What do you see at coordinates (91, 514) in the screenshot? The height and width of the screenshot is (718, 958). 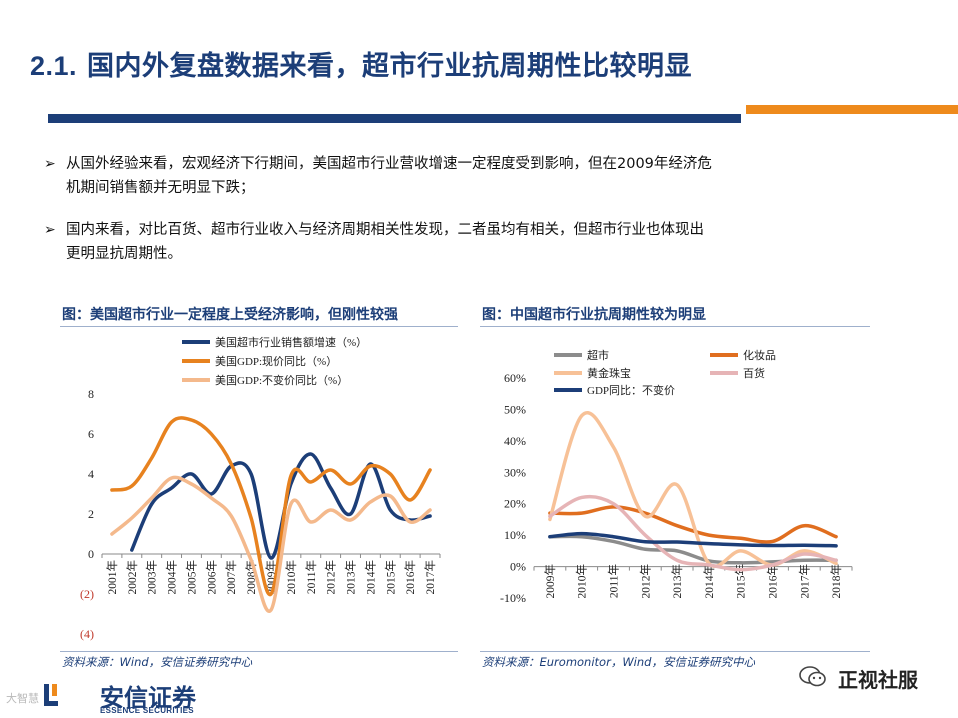 I see `y-tick-label: 2` at bounding box center [91, 514].